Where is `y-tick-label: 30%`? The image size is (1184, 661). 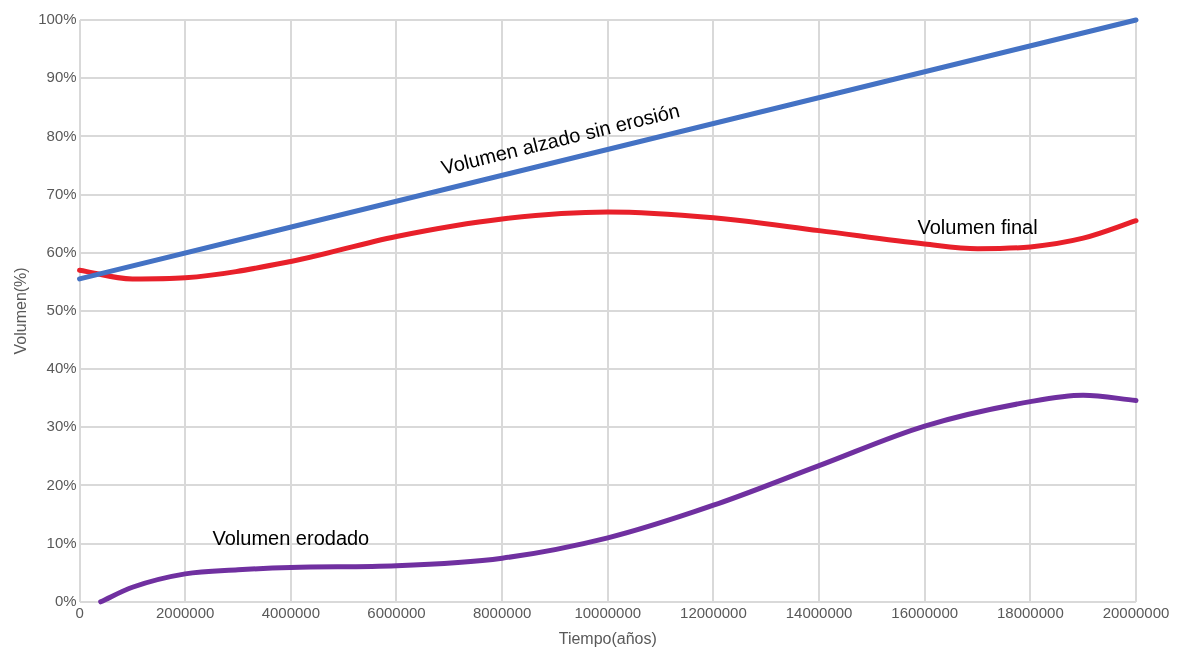 y-tick-label: 30% is located at coordinates (61, 426).